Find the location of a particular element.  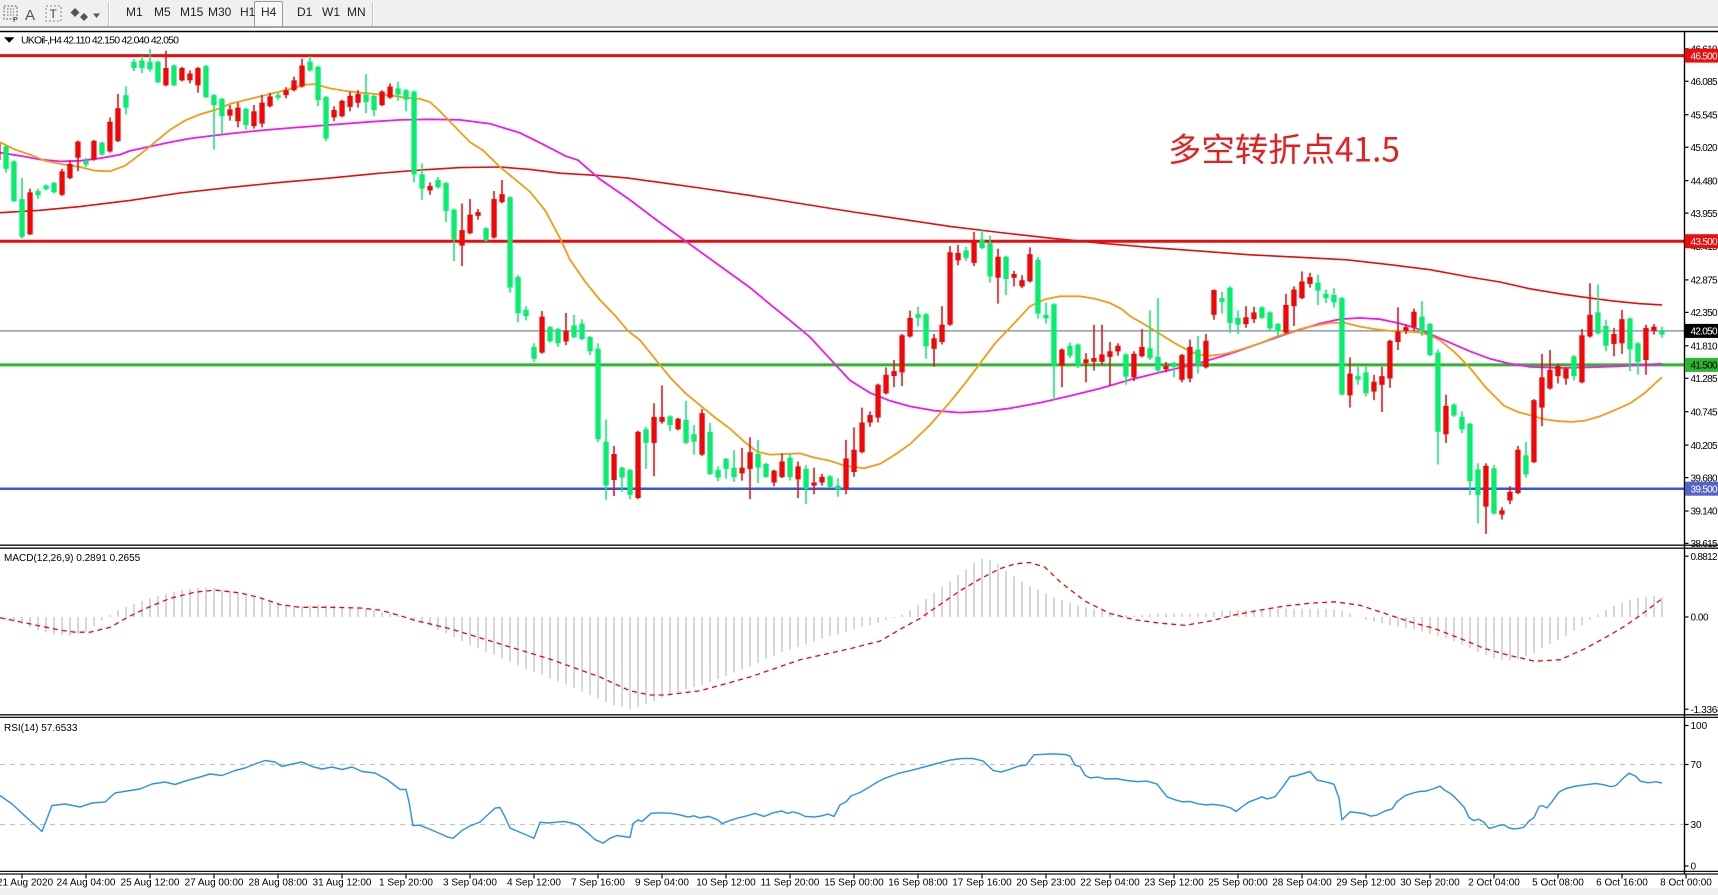

svg-text: 0.00 is located at coordinates (1700, 618).